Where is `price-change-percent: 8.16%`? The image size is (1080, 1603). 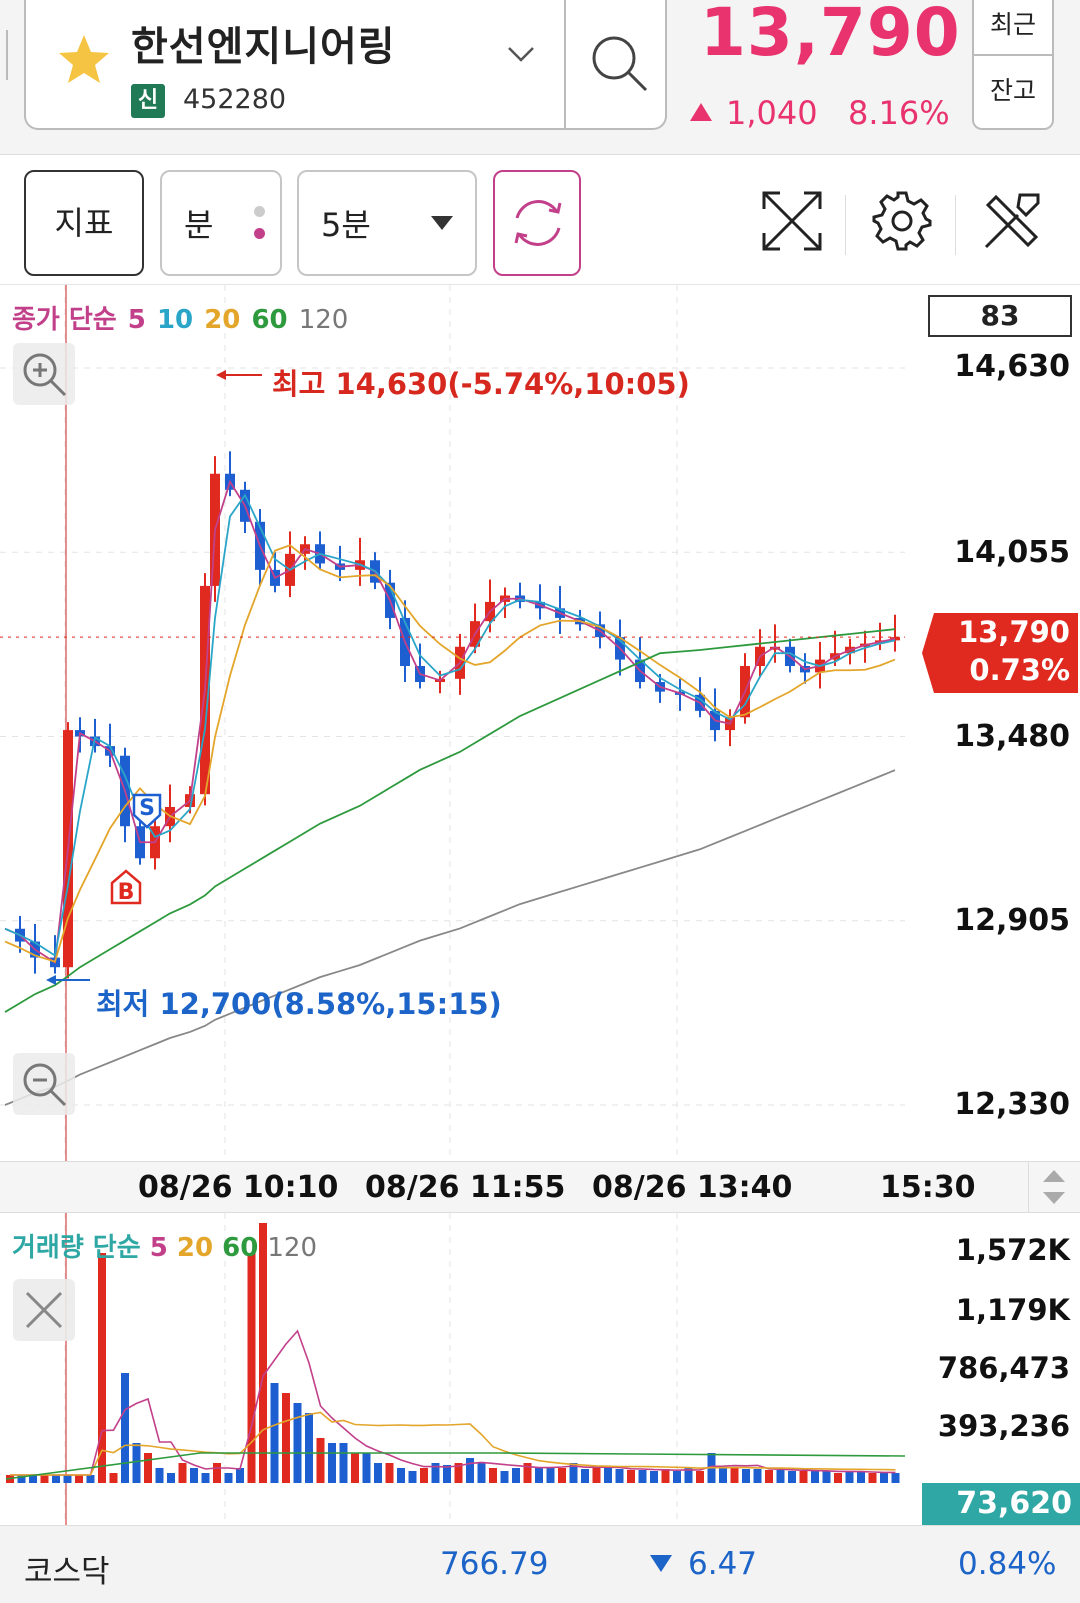 price-change-percent: 8.16% is located at coordinates (899, 113).